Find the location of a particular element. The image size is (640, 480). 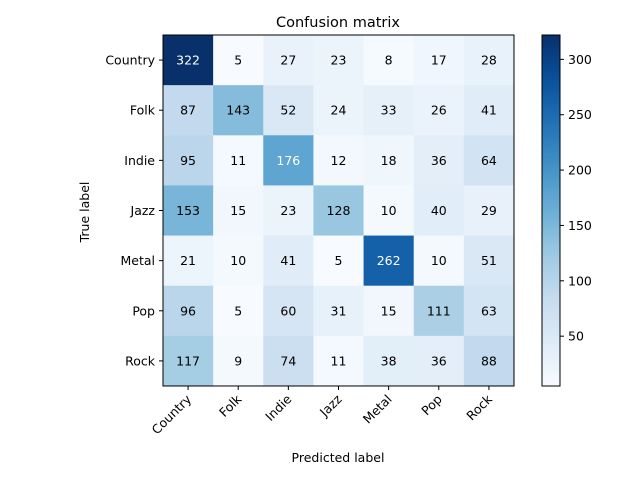

x-axis-ticks: Country Folk Indie Jazz Metal Pop Rock is located at coordinates (322, 411).